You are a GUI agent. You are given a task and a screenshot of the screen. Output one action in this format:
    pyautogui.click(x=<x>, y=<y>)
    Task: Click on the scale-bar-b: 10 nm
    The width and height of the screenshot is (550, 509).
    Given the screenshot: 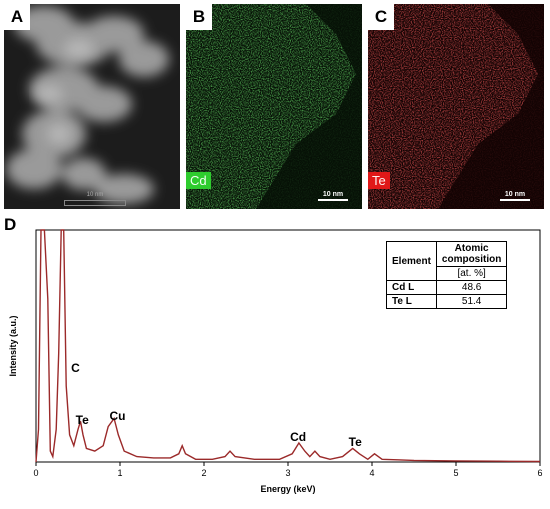 What is the action you would take?
    pyautogui.click(x=333, y=196)
    